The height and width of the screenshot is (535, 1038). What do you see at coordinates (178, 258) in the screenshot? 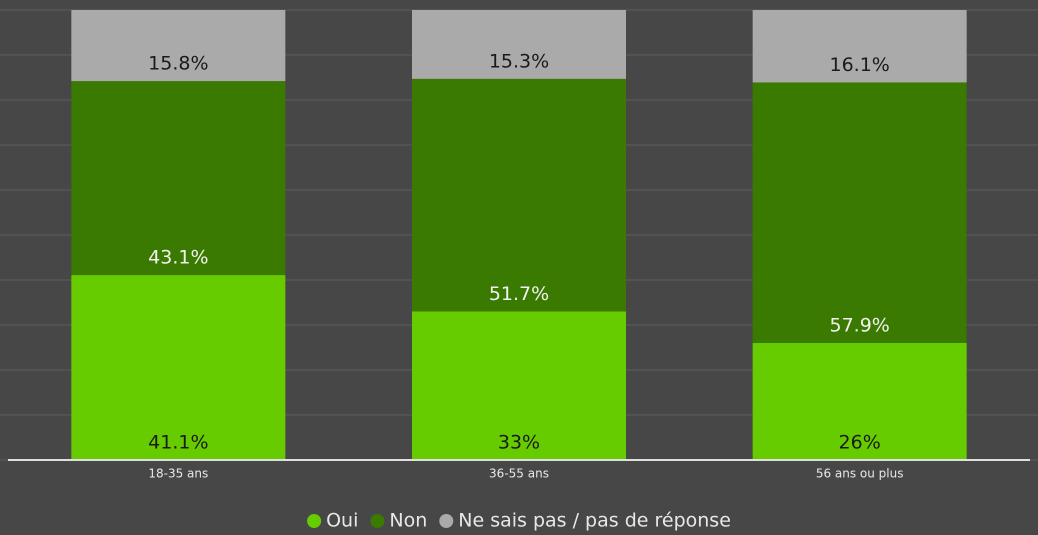
I see `value-label: 43.1%` at bounding box center [178, 258].